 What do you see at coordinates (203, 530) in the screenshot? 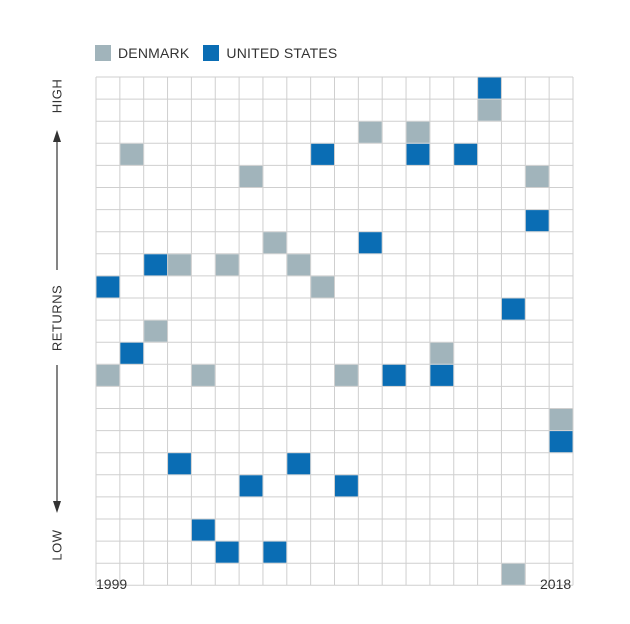
I see `cell-united-states-2003` at bounding box center [203, 530].